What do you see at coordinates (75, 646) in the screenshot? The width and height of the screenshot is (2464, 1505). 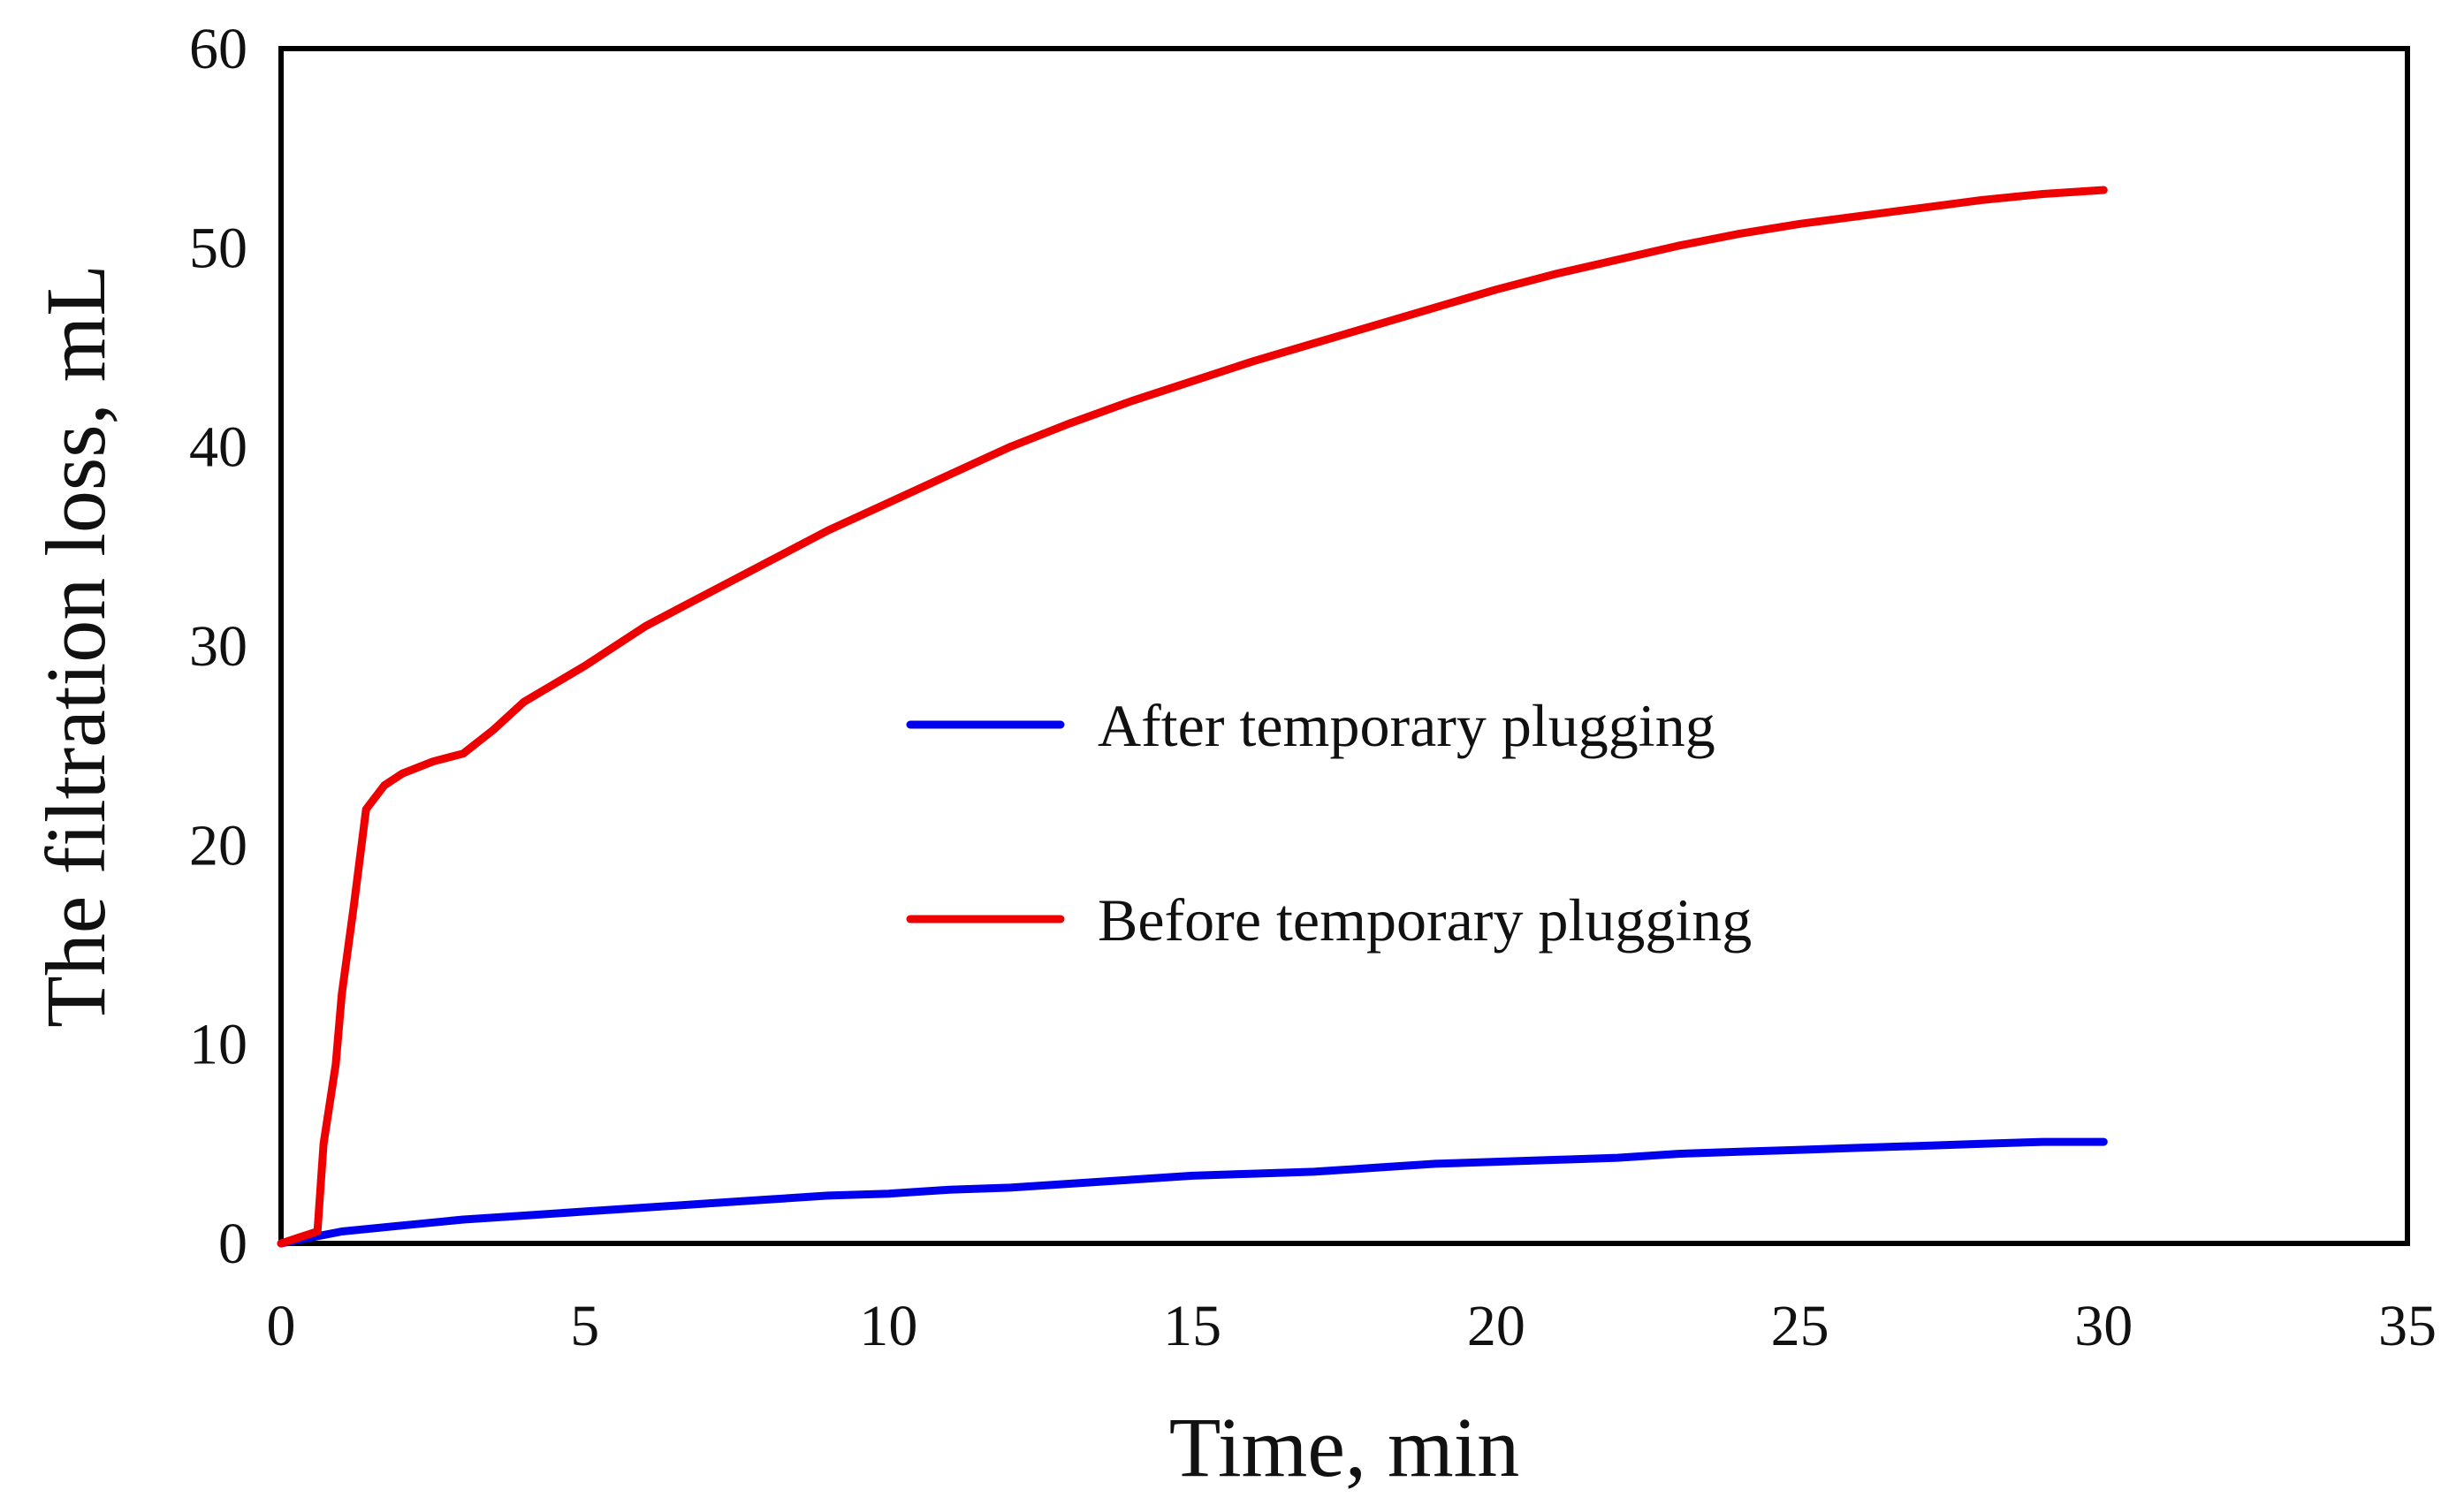 I see `y-axis-title: The filtration loss, mL` at bounding box center [75, 646].